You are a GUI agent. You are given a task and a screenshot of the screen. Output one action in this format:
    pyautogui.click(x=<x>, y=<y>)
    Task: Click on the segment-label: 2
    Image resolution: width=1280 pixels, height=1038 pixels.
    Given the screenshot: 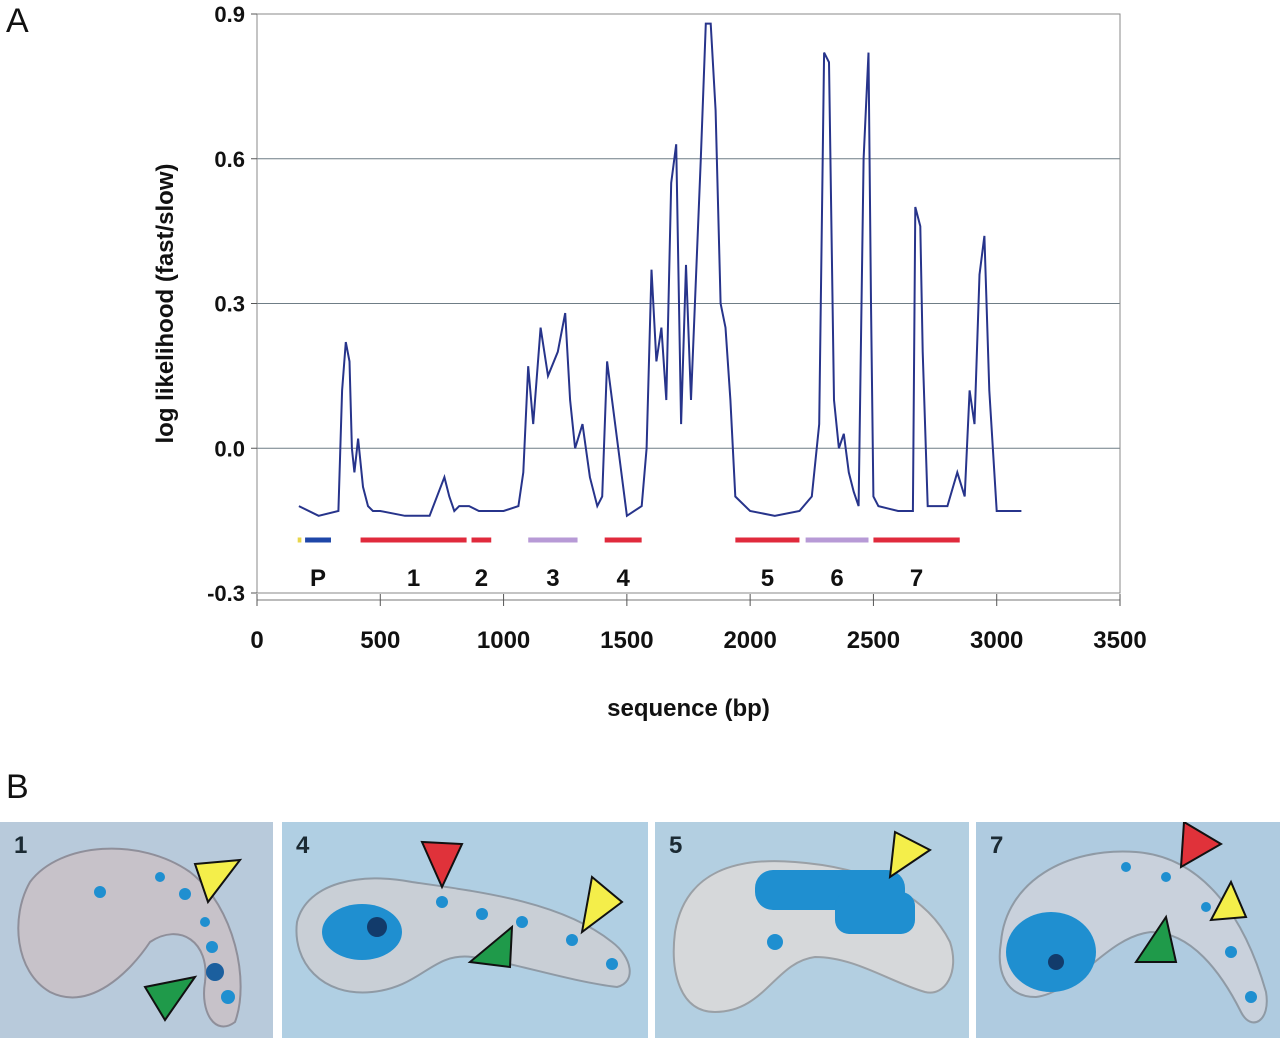 What is the action you would take?
    pyautogui.click(x=481, y=578)
    